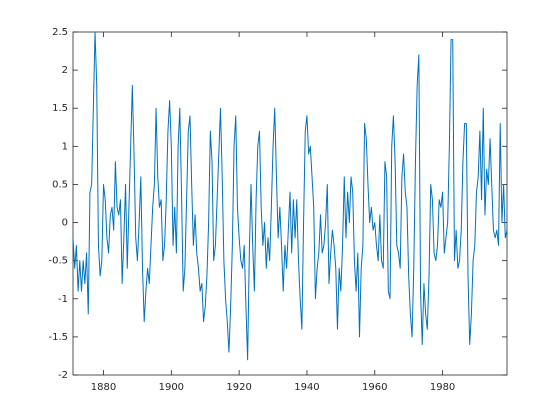 This screenshot has width=560, height=420. Describe the element at coordinates (58, 261) in the screenshot. I see `y-tick-label: -0.5` at that location.